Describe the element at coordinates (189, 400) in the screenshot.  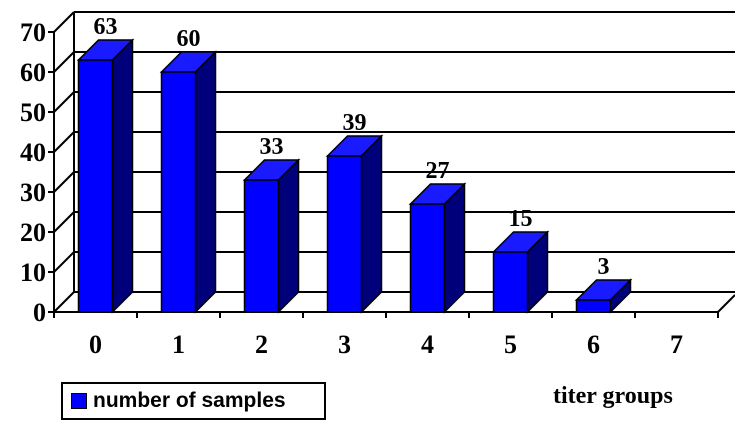
I see `legend-label: number of samples` at that location.